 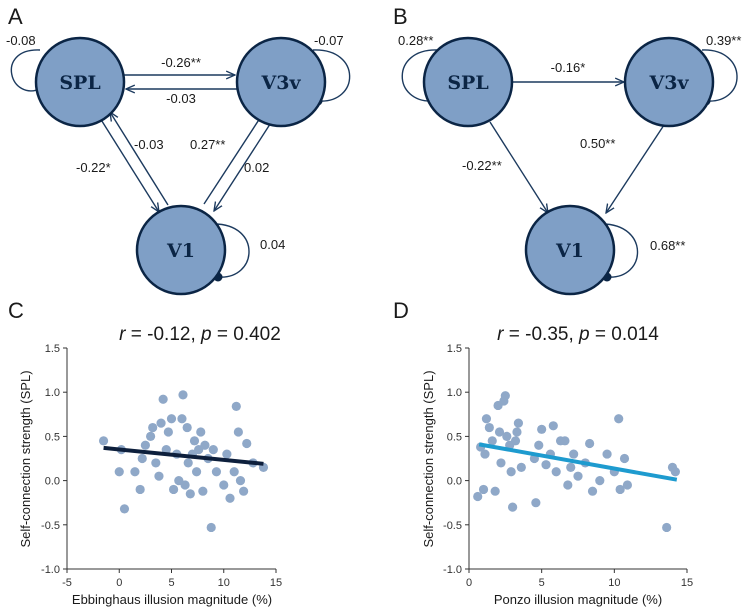 I want to click on node-label-v3v: V3v, so click(x=280, y=83).